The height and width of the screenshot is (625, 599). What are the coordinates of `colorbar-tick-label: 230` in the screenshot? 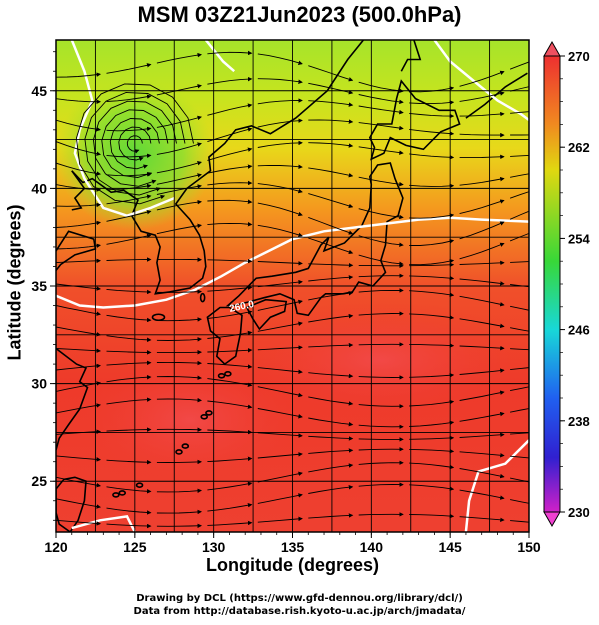 It's located at (579, 512).